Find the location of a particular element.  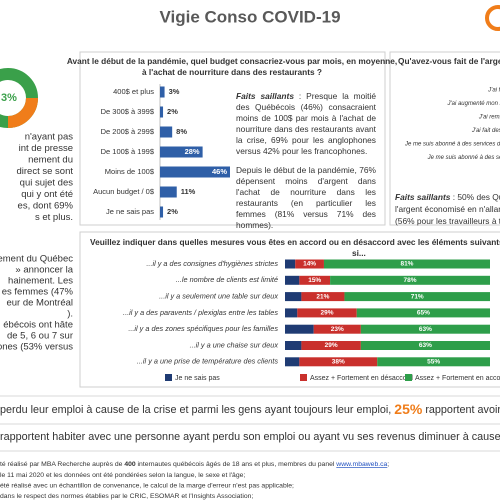

left-text: hones (53% versus is located at coordinates (36, 347).